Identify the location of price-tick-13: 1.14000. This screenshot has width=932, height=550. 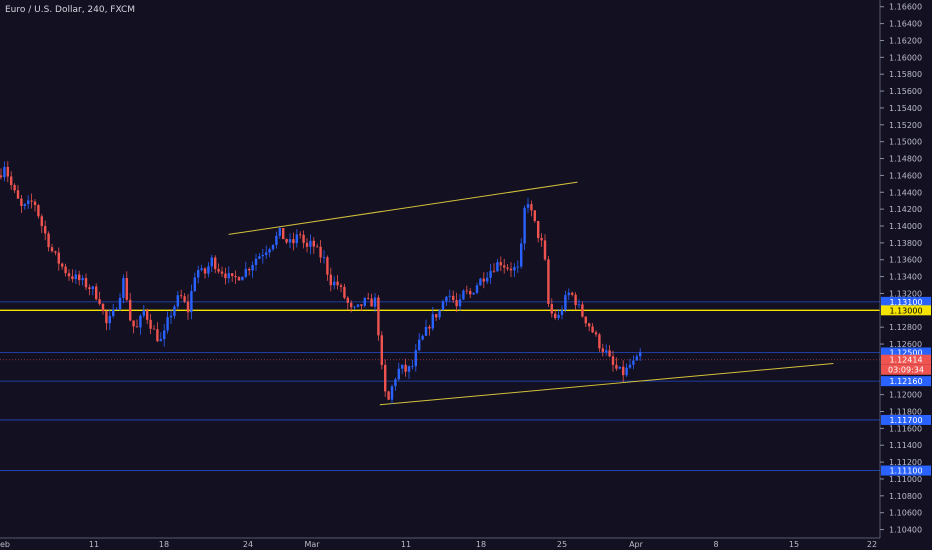
(905, 226).